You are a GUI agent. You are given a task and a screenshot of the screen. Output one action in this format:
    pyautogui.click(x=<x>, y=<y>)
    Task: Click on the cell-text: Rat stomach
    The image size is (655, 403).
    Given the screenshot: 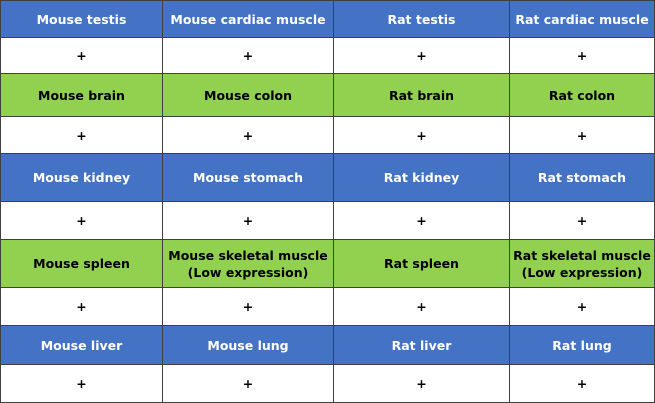 What is the action you would take?
    pyautogui.click(x=582, y=177)
    